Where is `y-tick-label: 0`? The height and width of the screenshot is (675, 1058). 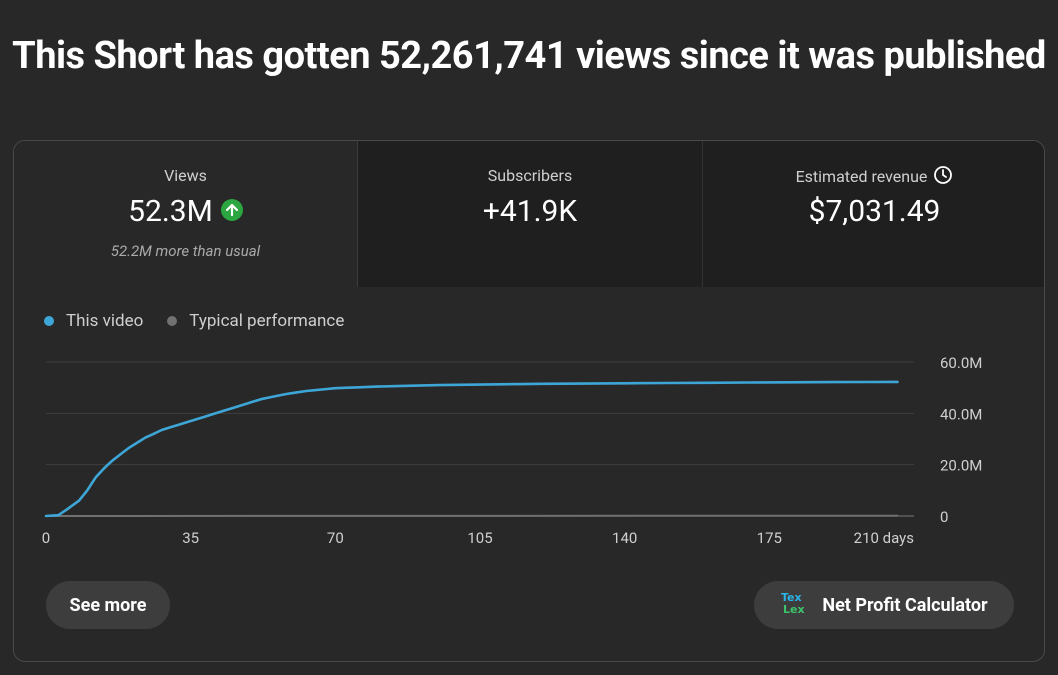
y-tick-label: 0 is located at coordinates (944, 517).